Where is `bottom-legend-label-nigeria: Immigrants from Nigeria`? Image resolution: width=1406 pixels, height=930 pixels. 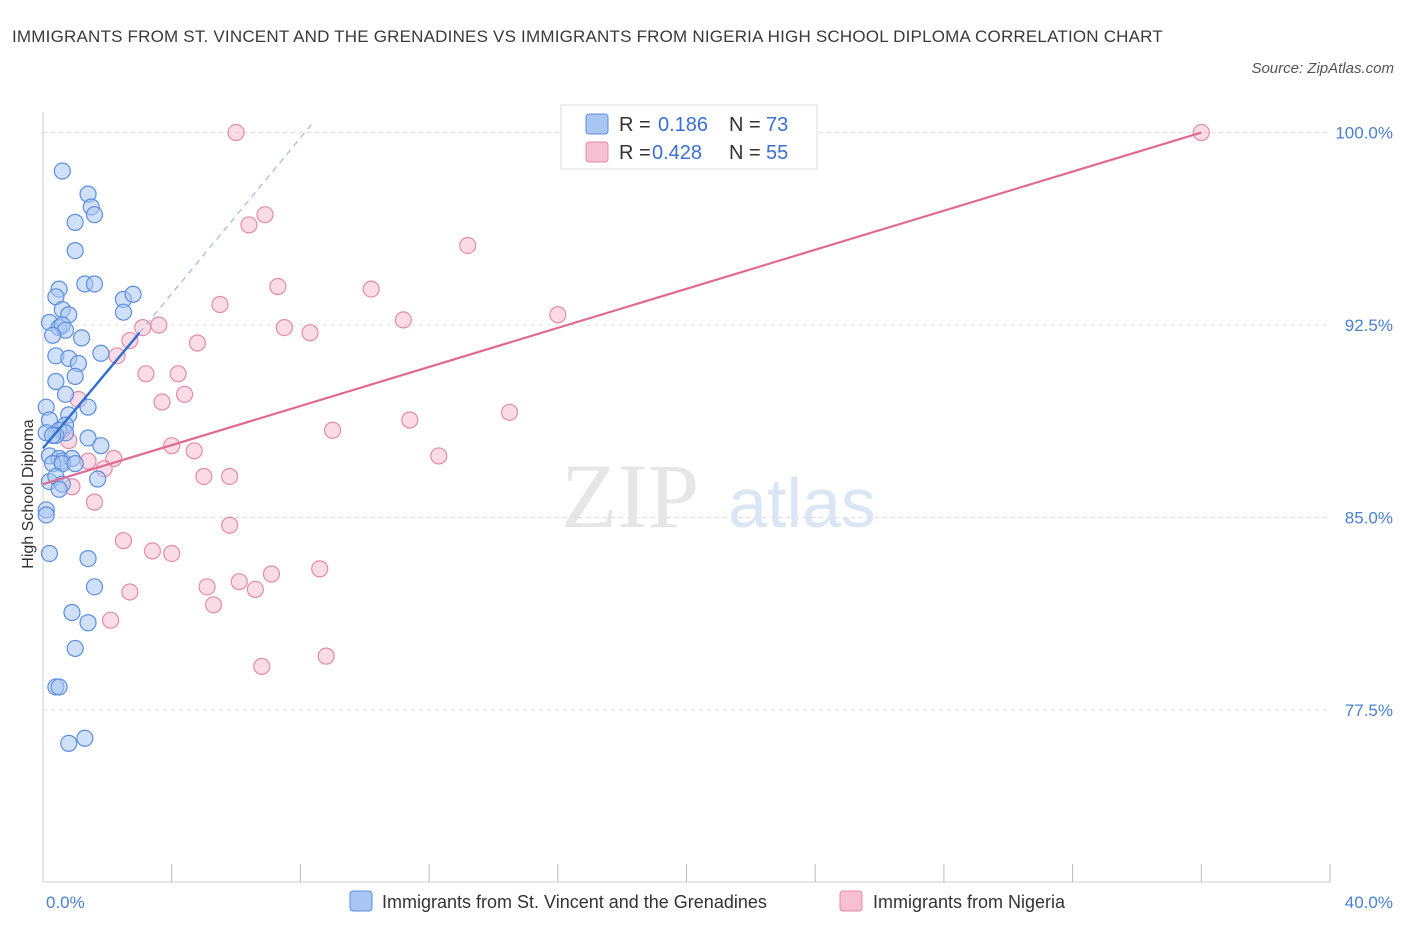 bottom-legend-label-nigeria: Immigrants from Nigeria is located at coordinates (969, 902).